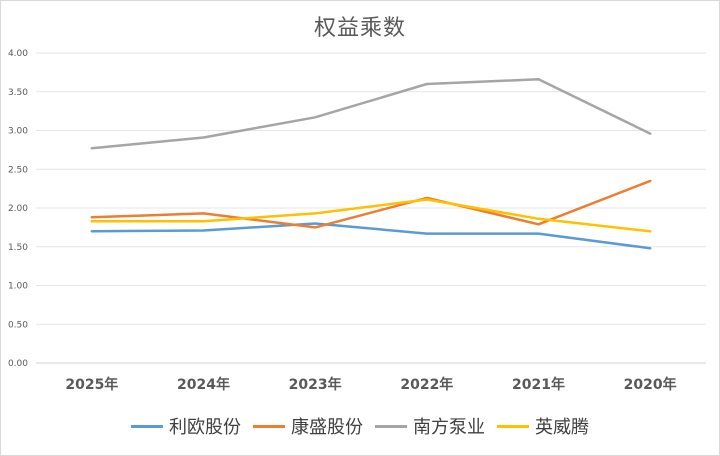  I want to click on legend-label: 康盛股份, so click(327, 427).